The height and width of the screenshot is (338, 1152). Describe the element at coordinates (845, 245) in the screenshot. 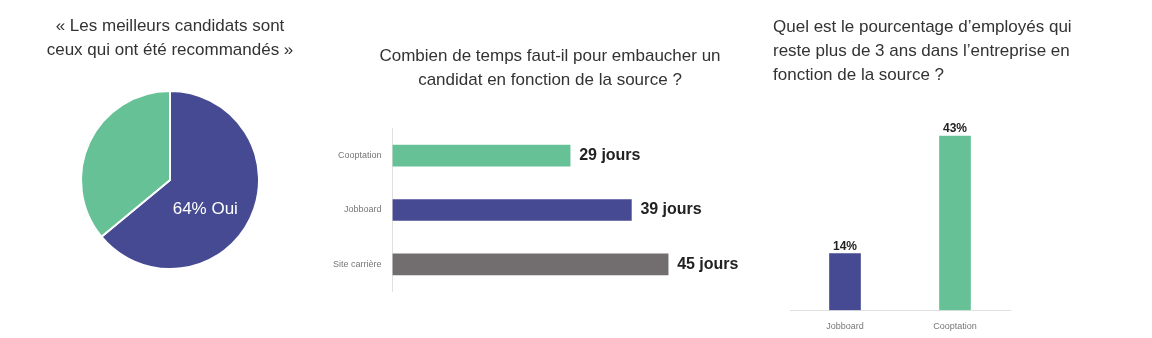

I see `data-label: 14%` at that location.